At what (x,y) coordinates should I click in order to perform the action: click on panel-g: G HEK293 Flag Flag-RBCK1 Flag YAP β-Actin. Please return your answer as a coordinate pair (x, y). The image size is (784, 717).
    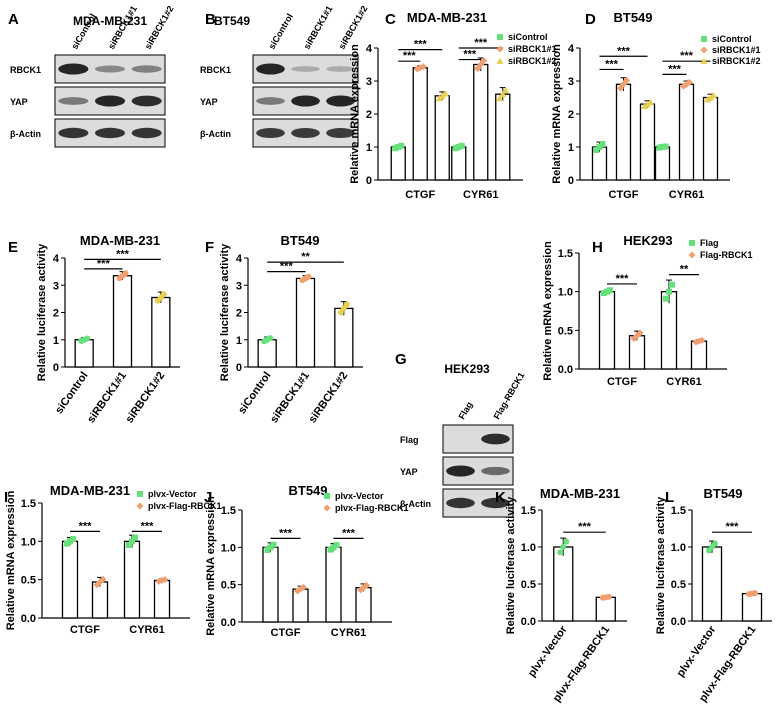
    Looking at the image, I should click on (460, 434).